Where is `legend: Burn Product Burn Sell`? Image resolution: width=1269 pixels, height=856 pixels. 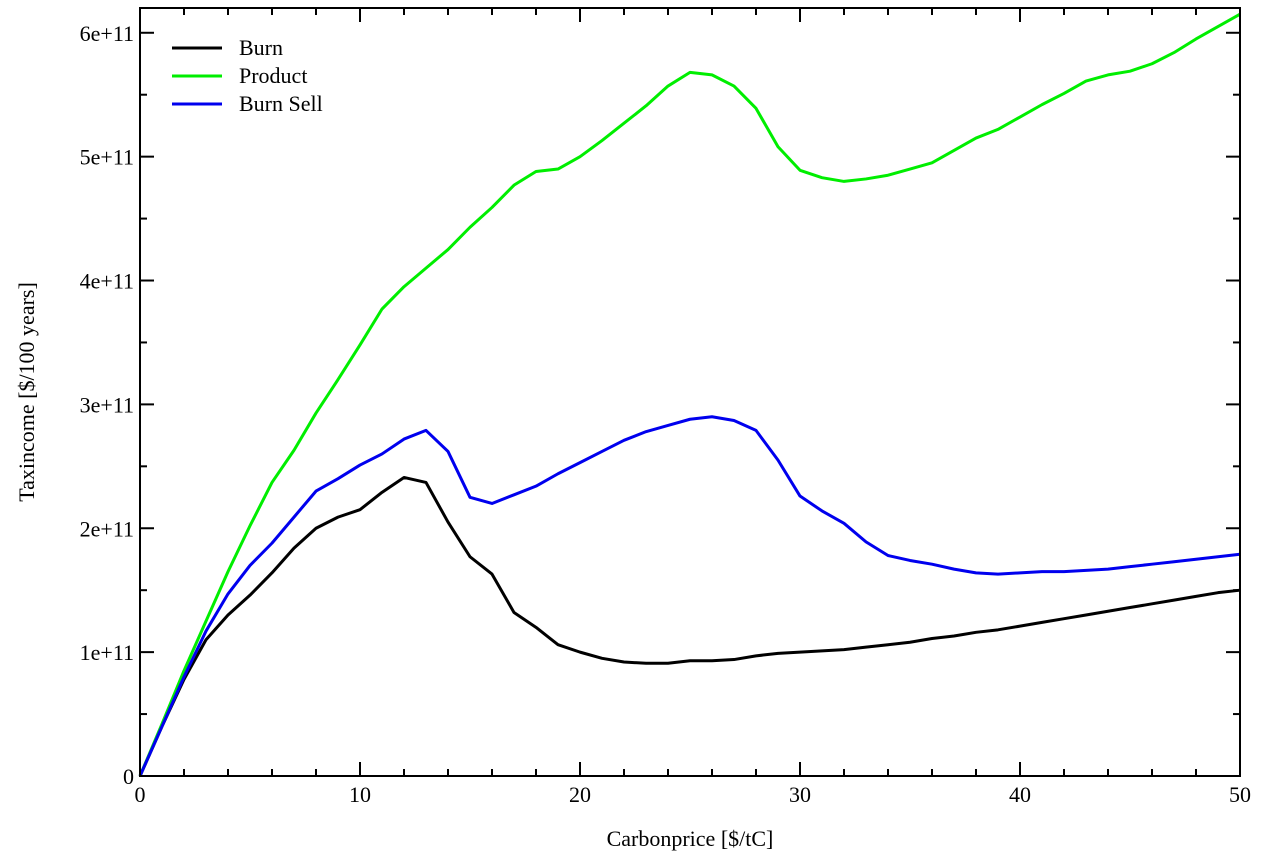
legend: Burn Product Burn Sell is located at coordinates (247, 75).